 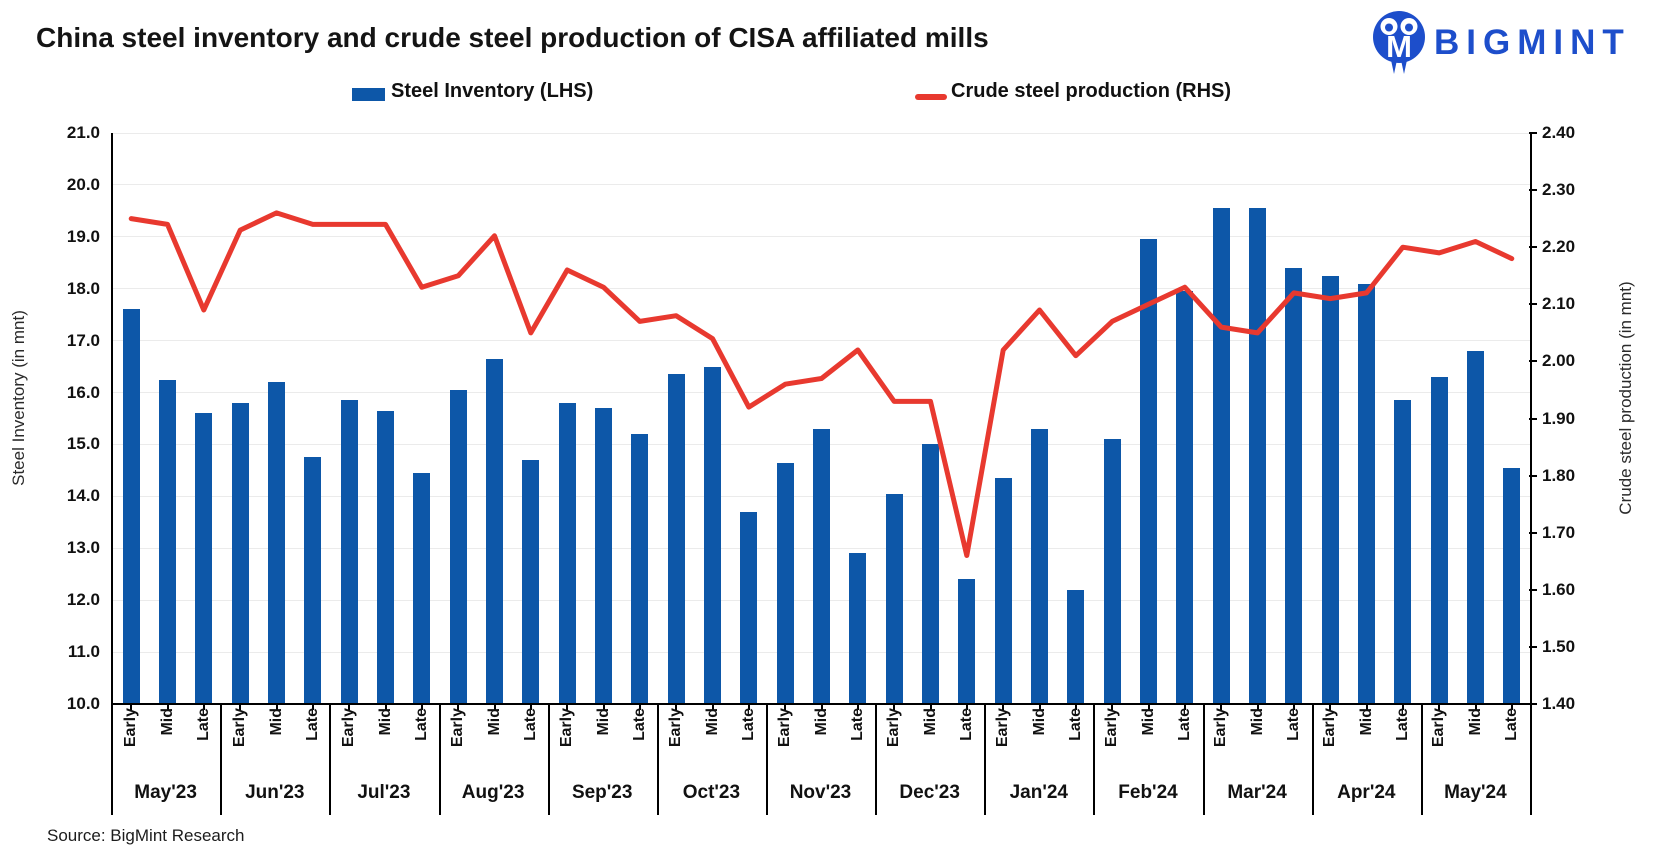 I want to click on right-axis-tick-label: 1.40, so click(x=1559, y=703).